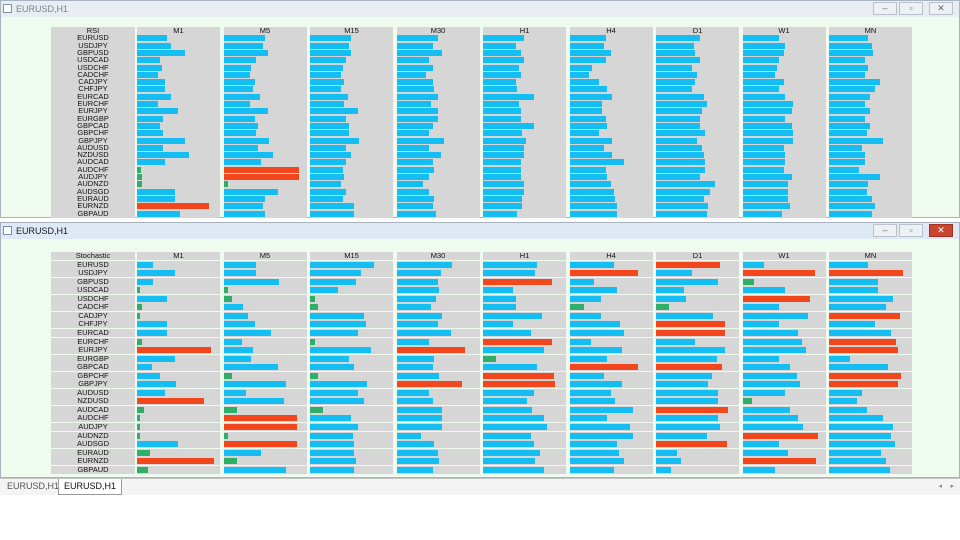 This screenshot has height=540, width=960. What do you see at coordinates (42, 9) in the screenshot?
I see `window-title: EURUSD,H1` at bounding box center [42, 9].